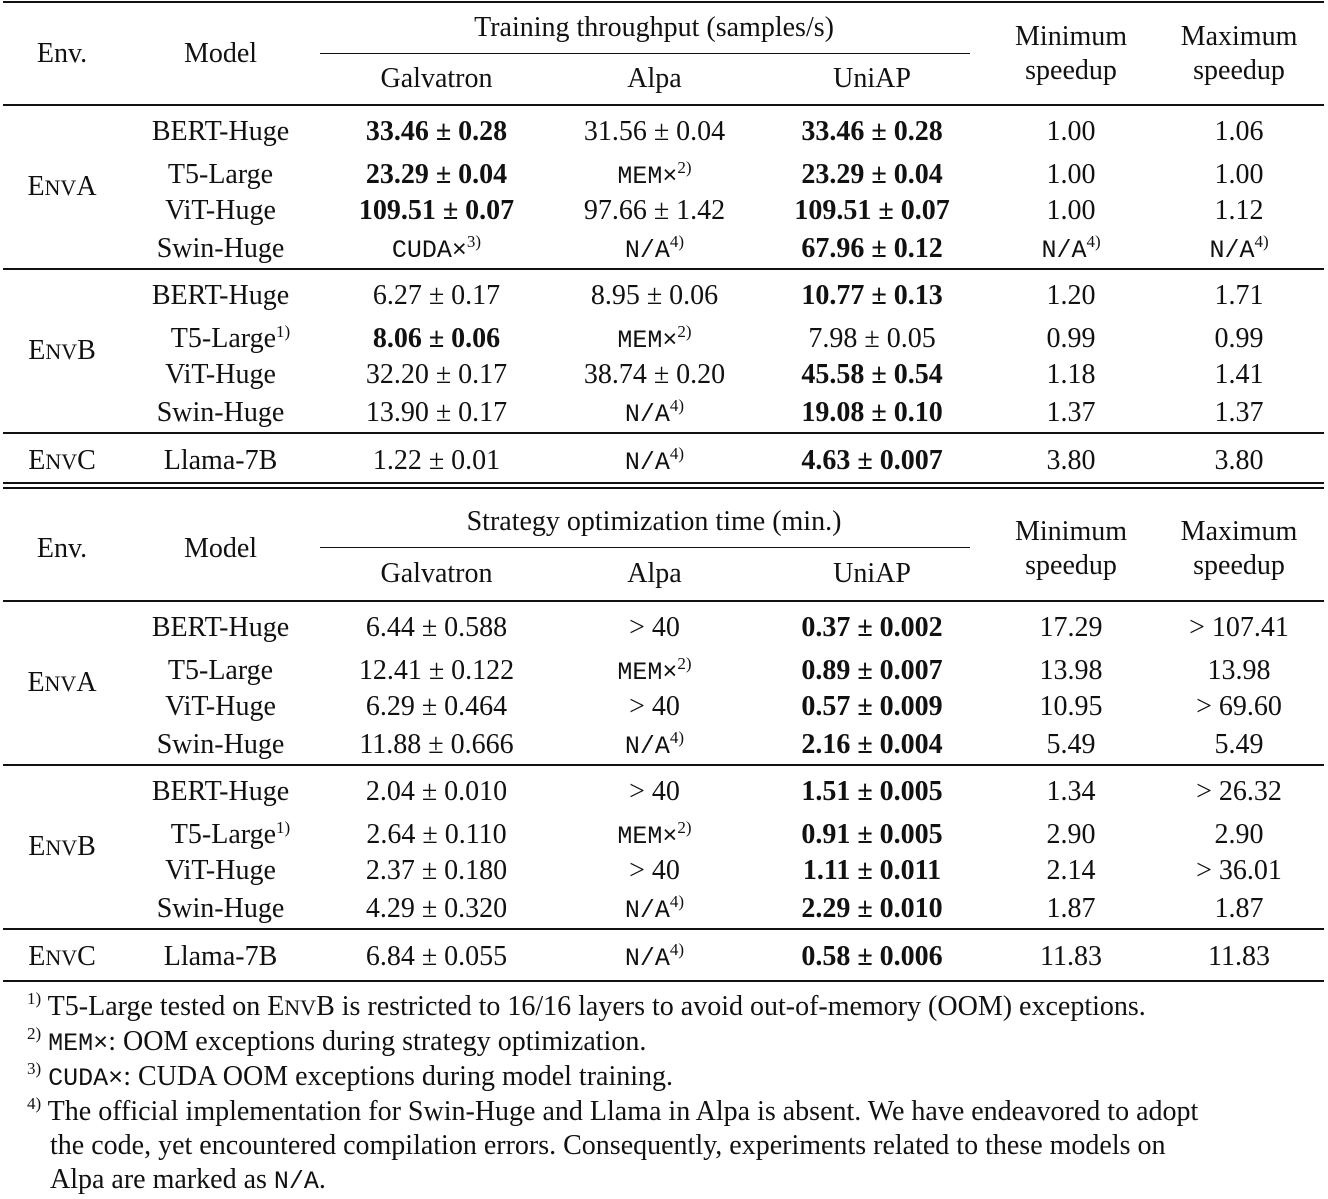 The width and height of the screenshot is (1328, 1199). I want to click on galvatron-cell: 23.29 ± 0.04, so click(436, 174).